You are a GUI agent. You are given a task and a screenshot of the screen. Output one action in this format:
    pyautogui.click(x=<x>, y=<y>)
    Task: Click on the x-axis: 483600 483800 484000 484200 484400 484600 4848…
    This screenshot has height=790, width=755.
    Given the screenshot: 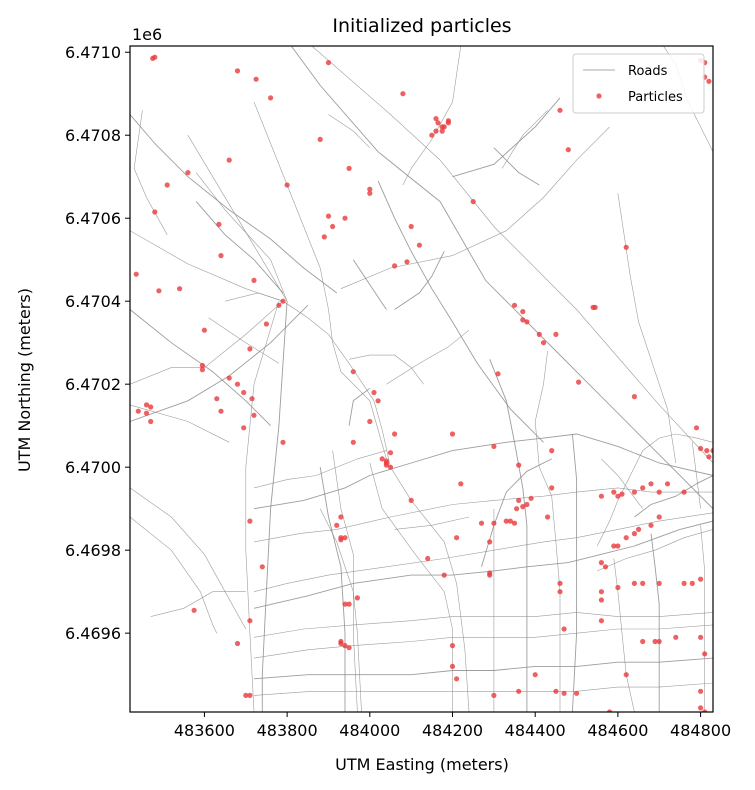 What is the action you would take?
    pyautogui.click(x=452, y=726)
    